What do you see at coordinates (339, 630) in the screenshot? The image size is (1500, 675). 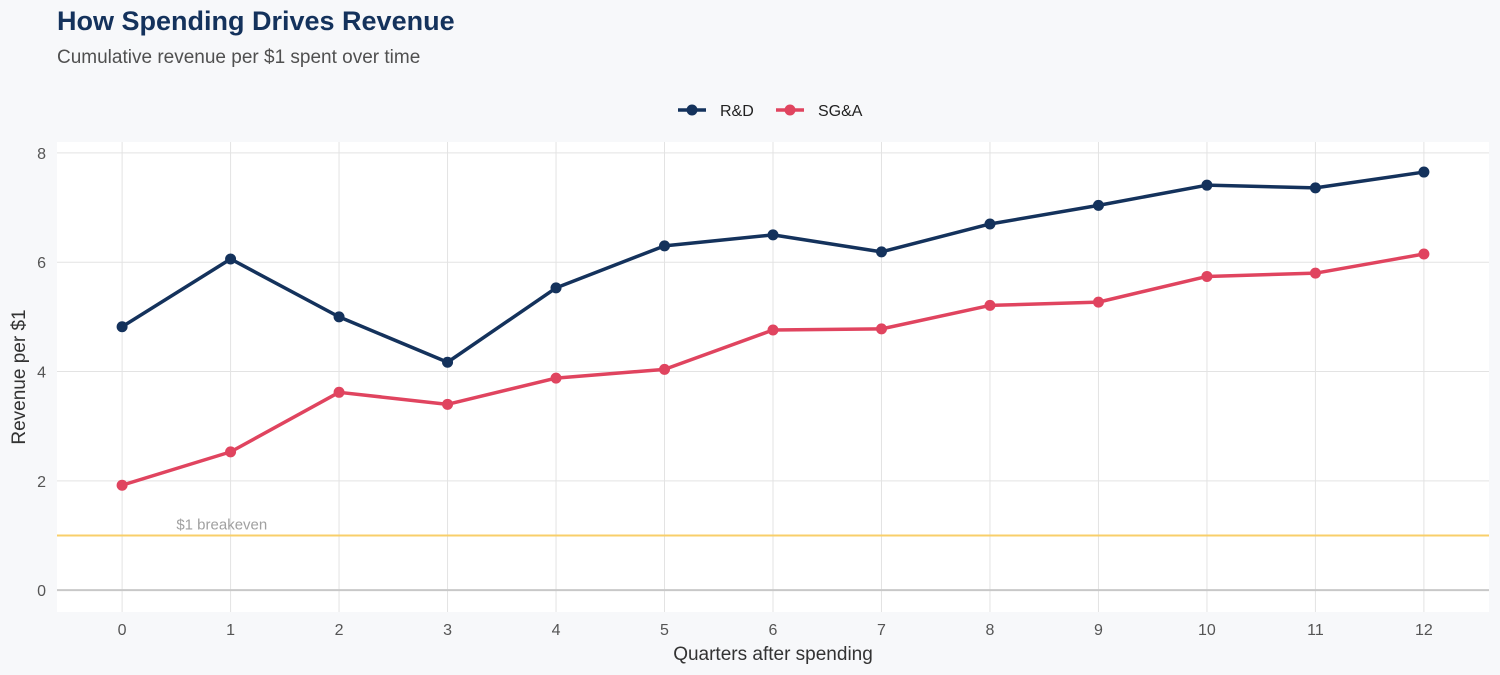 I see `x-tick-label: 2` at bounding box center [339, 630].